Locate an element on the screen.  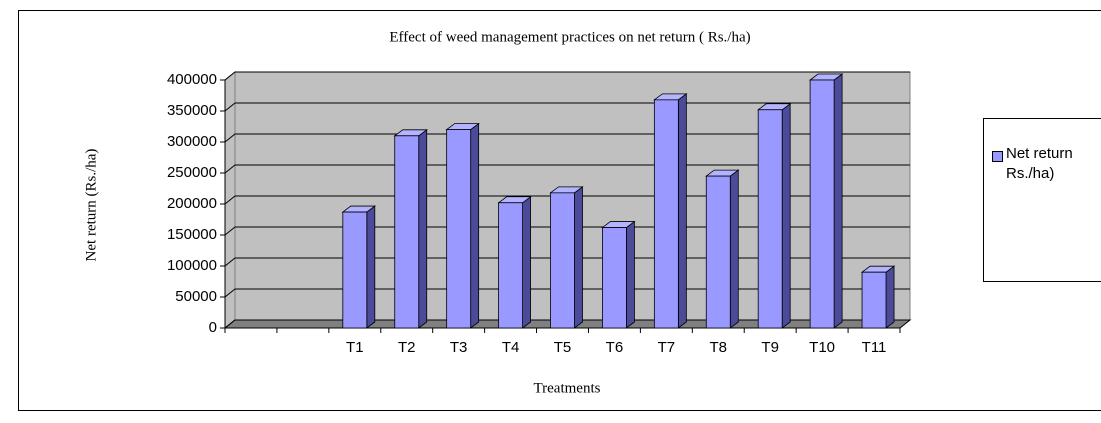
x-tick-label: T8 is located at coordinates (719, 347).